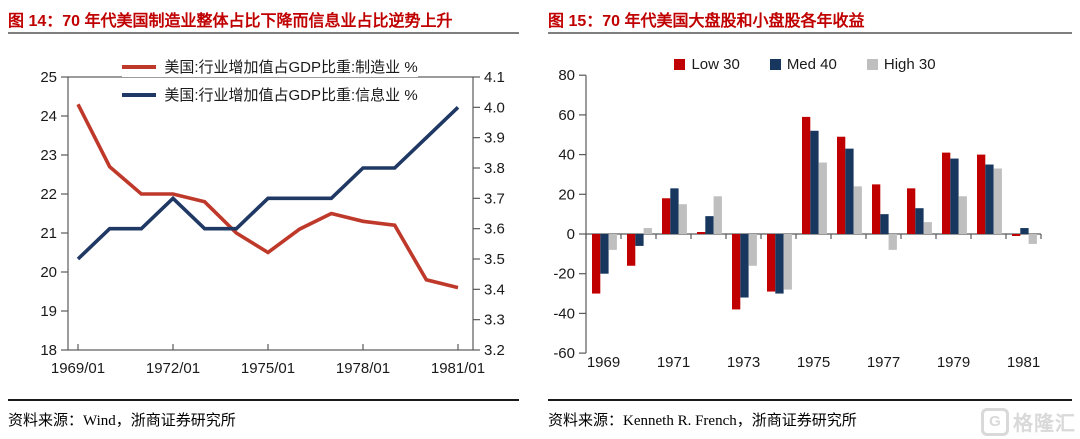  I want to click on bar-1970-high30, so click(647, 231).